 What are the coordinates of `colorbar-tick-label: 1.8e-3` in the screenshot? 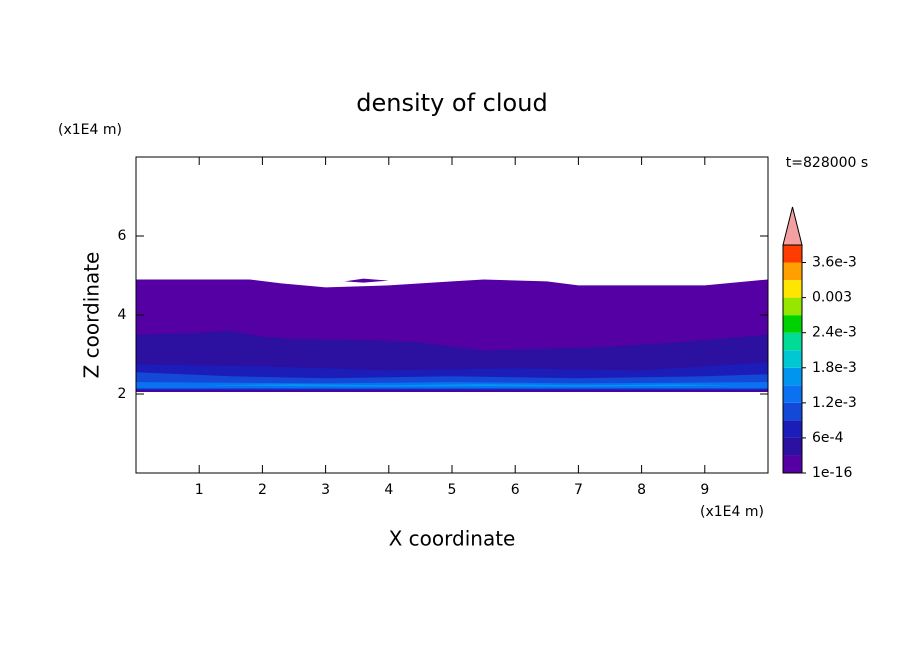 It's located at (834, 368).